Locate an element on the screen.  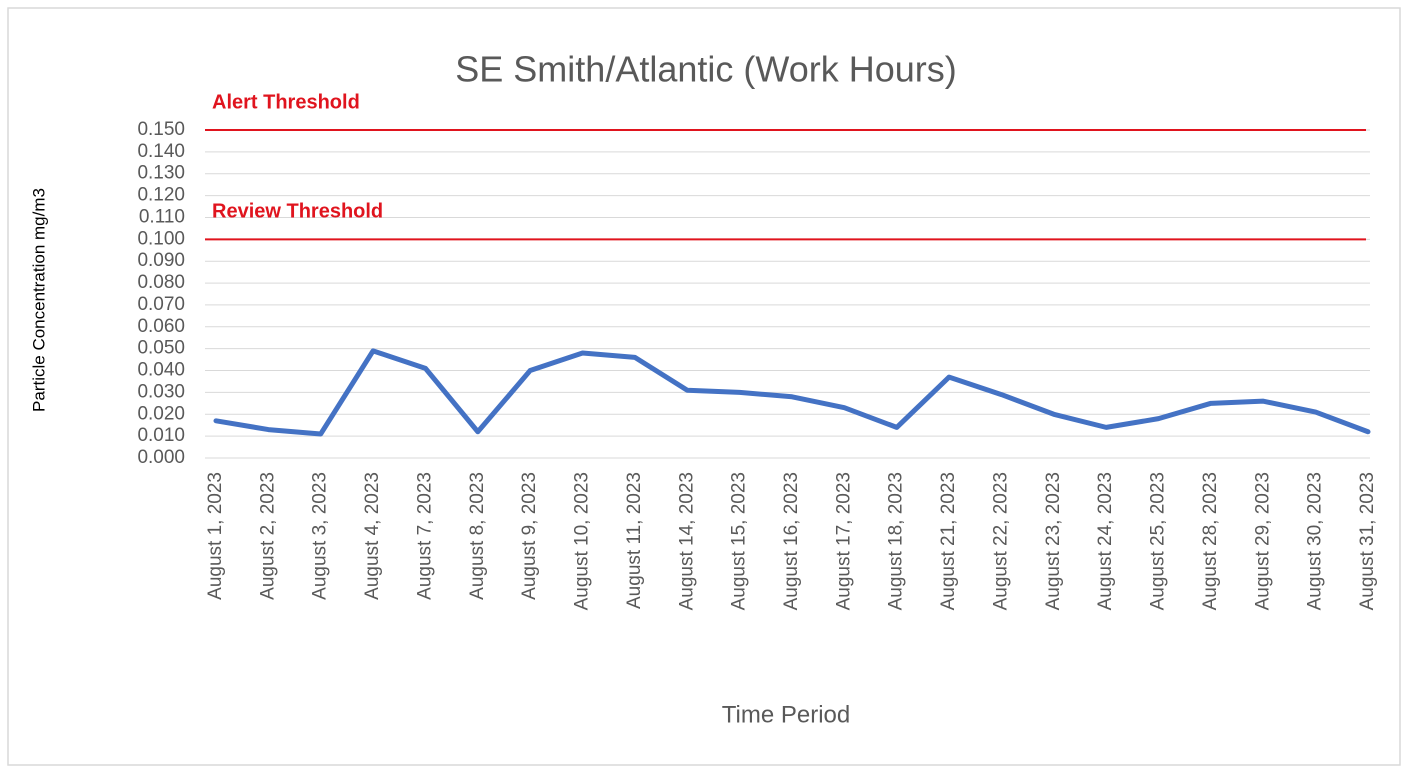
x-tick-label: August 9, 2023 is located at coordinates (529, 536).